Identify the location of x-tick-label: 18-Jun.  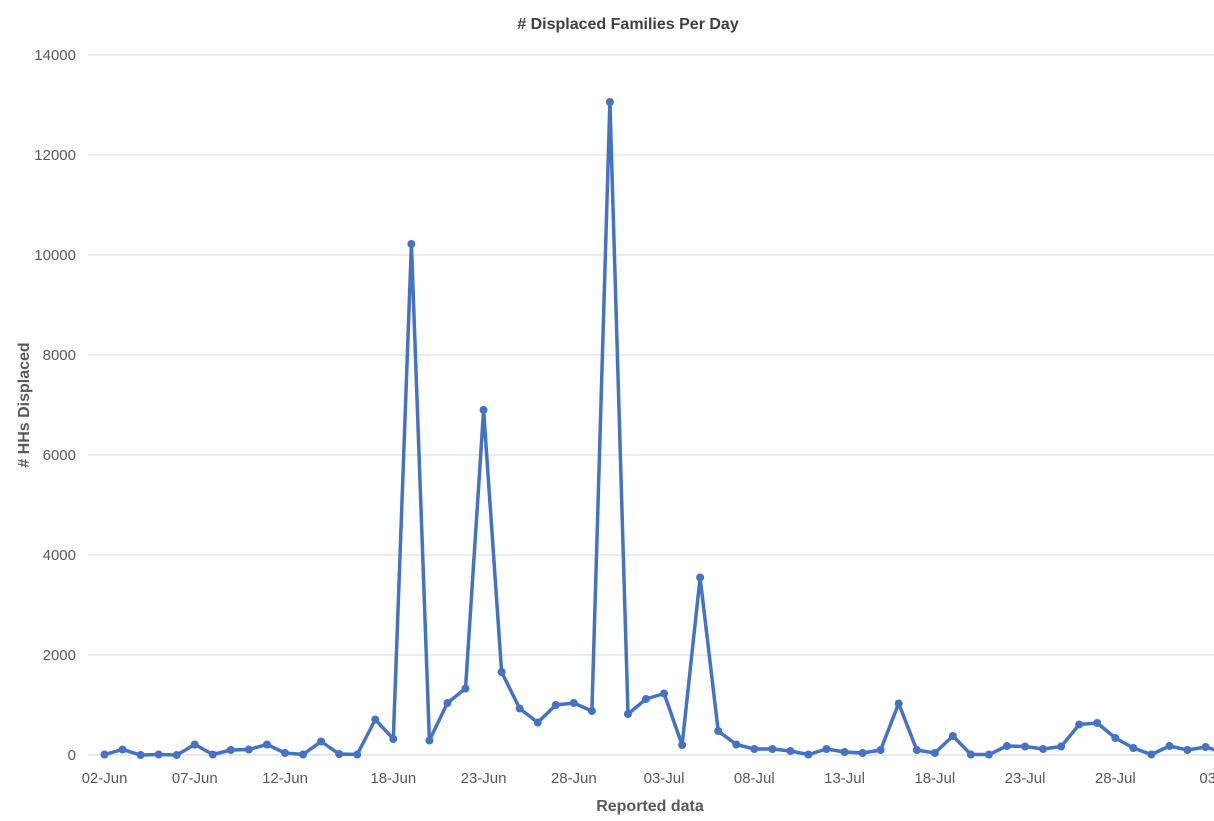
(393, 778).